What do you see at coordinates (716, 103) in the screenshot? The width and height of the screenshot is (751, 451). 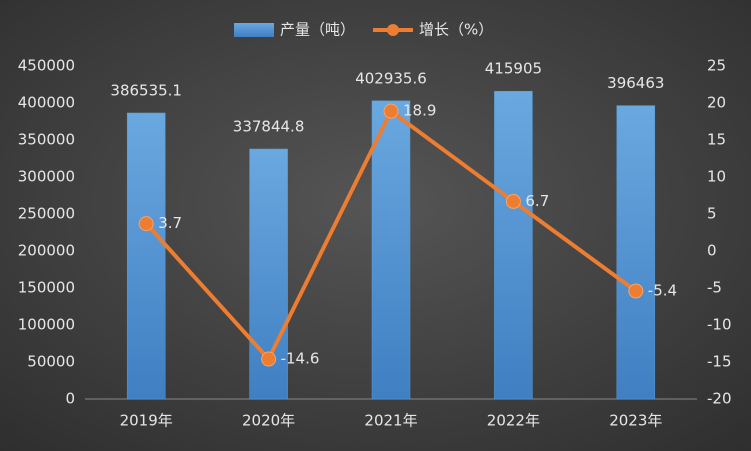 I see `y2-tick-label: 20` at bounding box center [716, 103].